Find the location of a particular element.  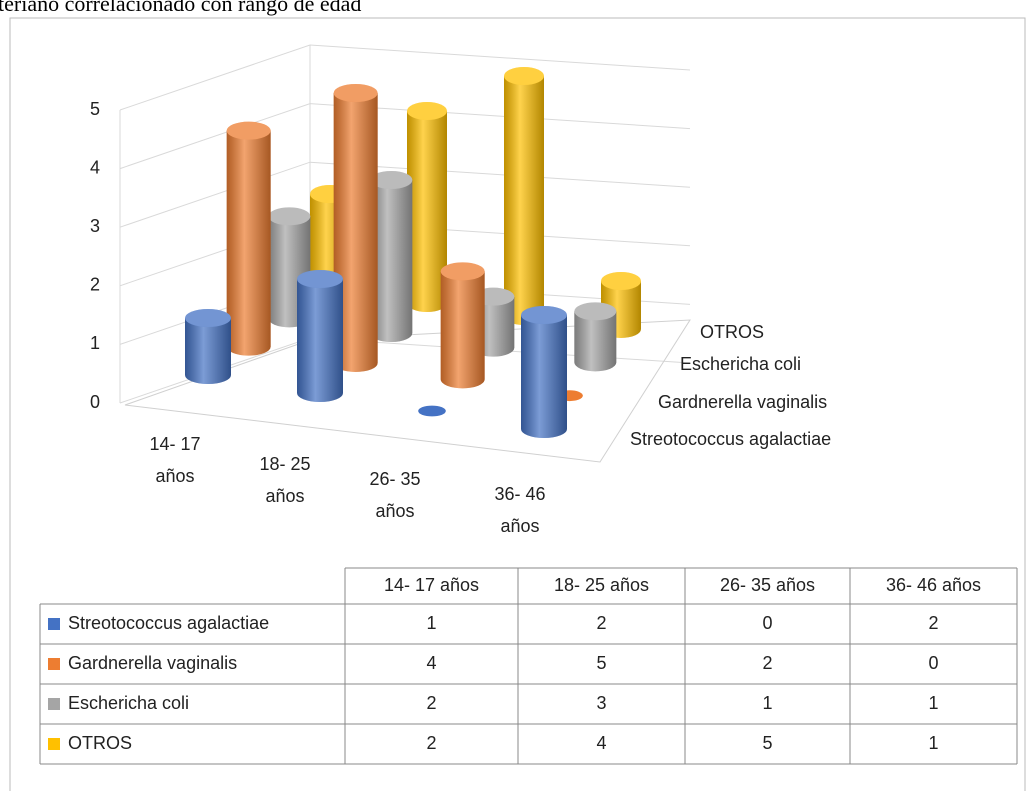

legend-label: Gardnerella vaginalis is located at coordinates (152, 663).